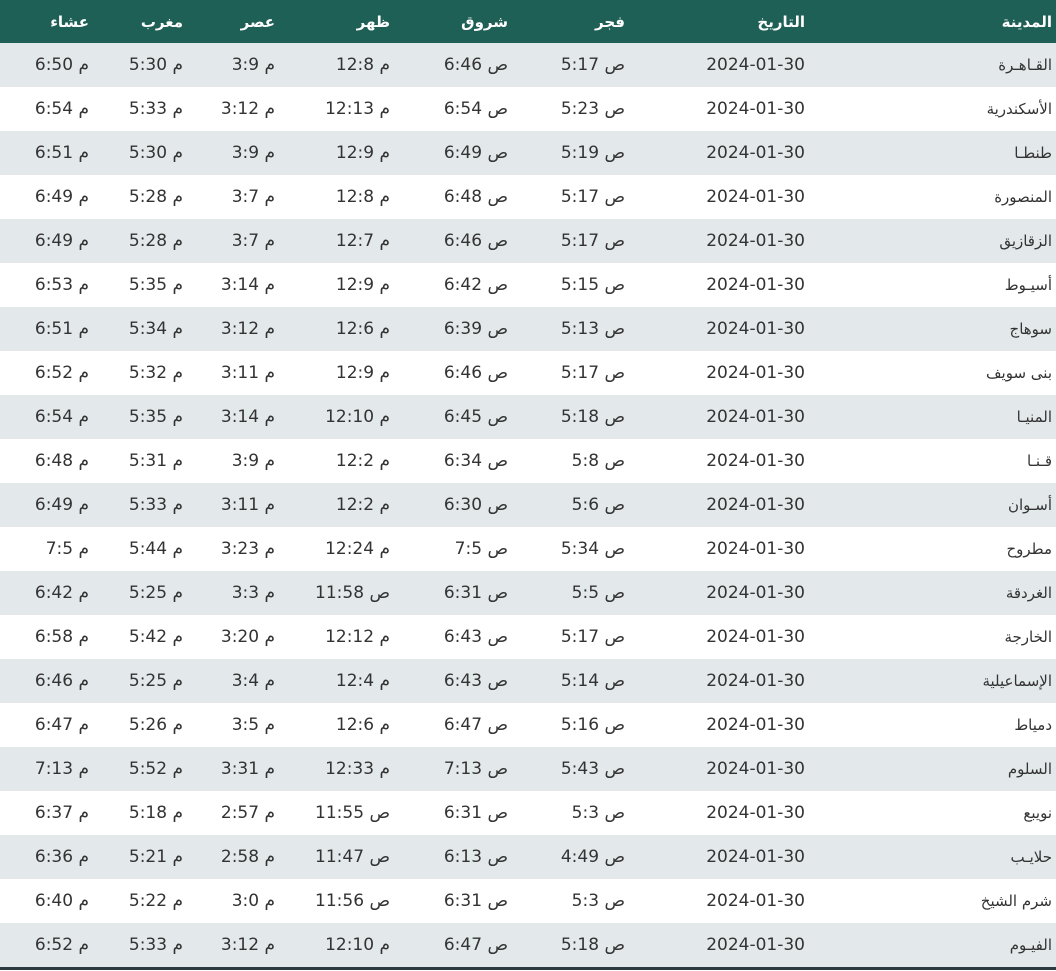 The image size is (1056, 971). I want to click on cell-fajr: 5:14 ص, so click(592, 681).